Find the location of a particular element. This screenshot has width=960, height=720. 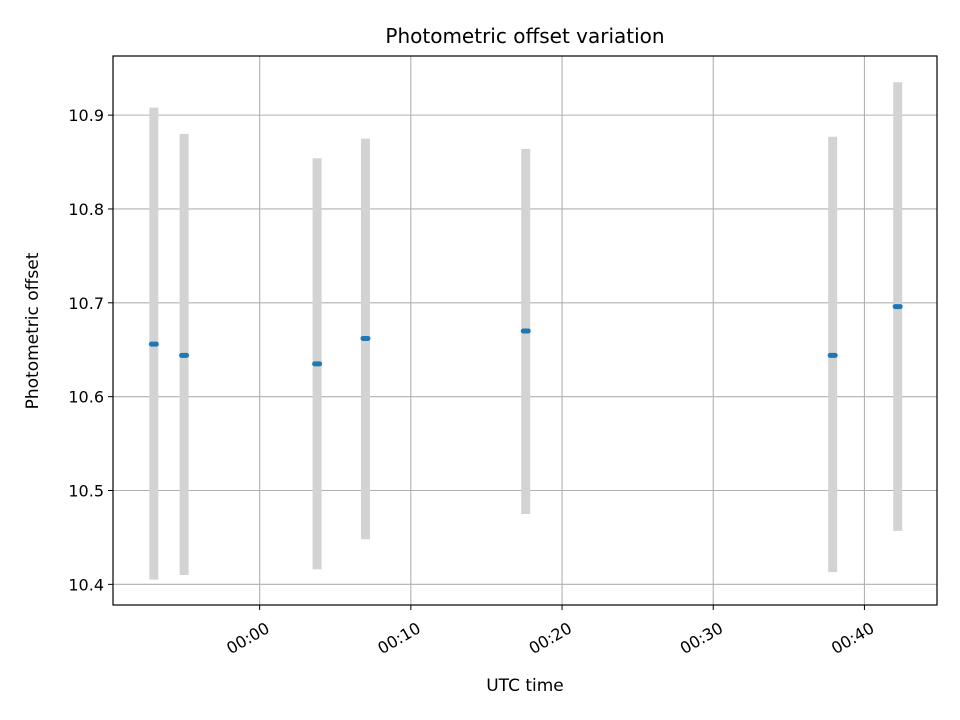

y-axis-label: Photometric offset is located at coordinates (33, 330).